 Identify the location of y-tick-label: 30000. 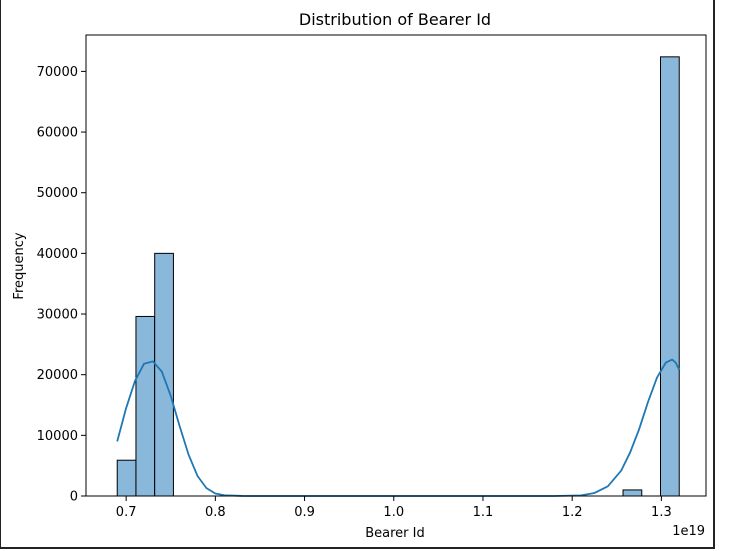
(57, 315).